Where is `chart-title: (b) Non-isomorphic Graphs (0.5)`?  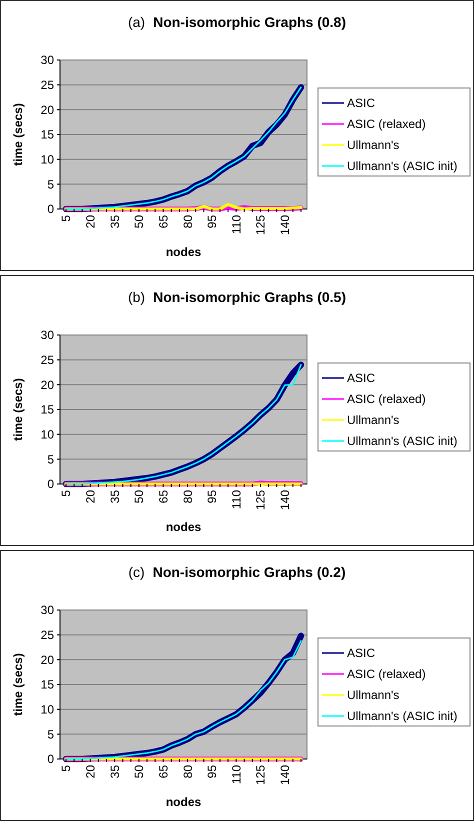 chart-title: (b) Non-isomorphic Graphs (0.5) is located at coordinates (237, 297).